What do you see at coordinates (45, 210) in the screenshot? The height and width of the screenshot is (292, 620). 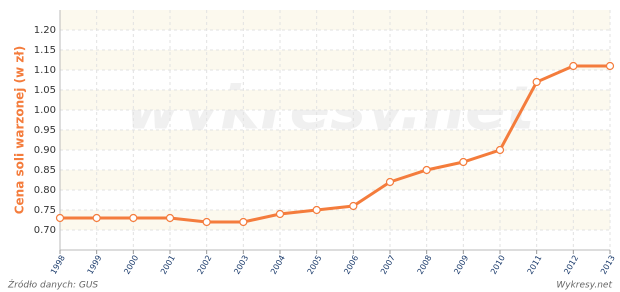 I see `y-tick-label: 0.75` at bounding box center [45, 210].